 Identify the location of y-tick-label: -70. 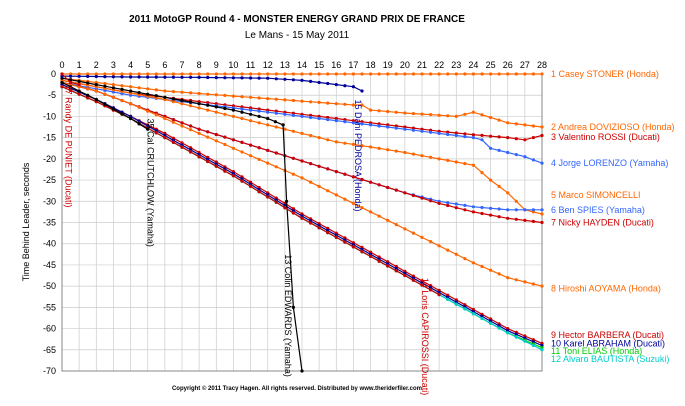
(49, 371).